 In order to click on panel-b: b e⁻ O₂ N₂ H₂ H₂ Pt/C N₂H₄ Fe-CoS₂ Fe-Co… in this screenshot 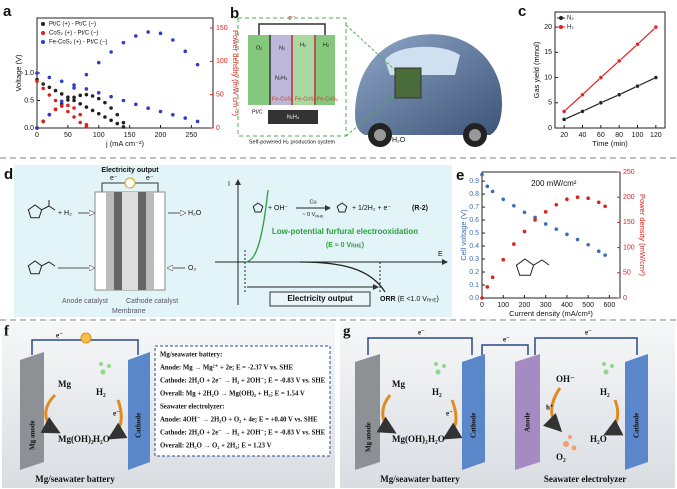, I will do `click(366, 76)`.